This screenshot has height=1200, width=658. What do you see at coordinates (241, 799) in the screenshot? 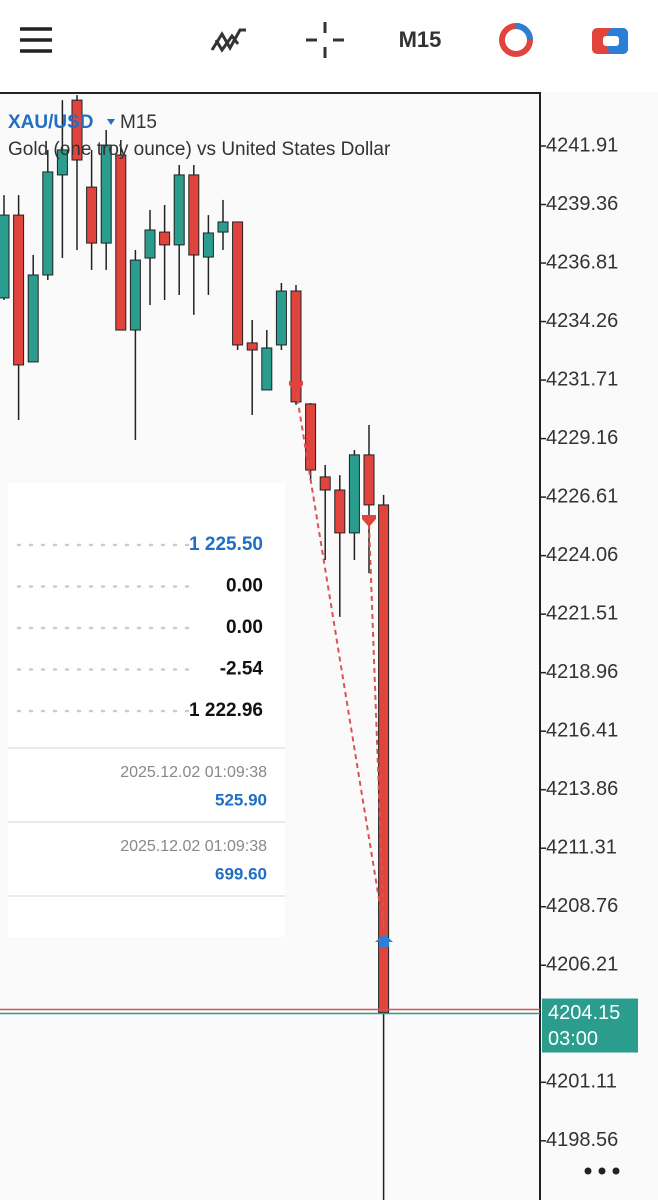
I see `deal-value: 525.90` at bounding box center [241, 799].